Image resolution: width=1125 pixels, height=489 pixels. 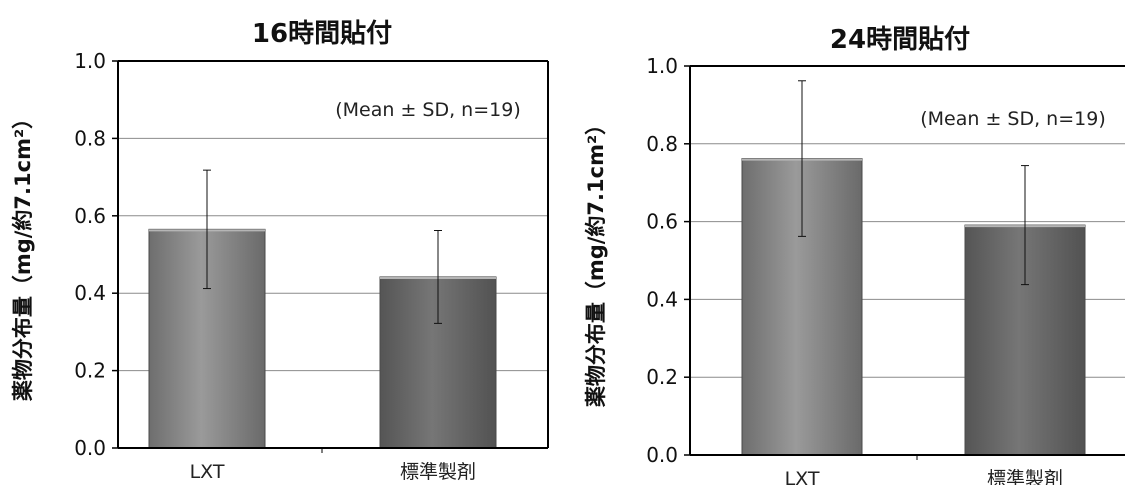 What do you see at coordinates (662, 66) in the screenshot?
I see `p2-y-tick-label: 1.0` at bounding box center [662, 66].